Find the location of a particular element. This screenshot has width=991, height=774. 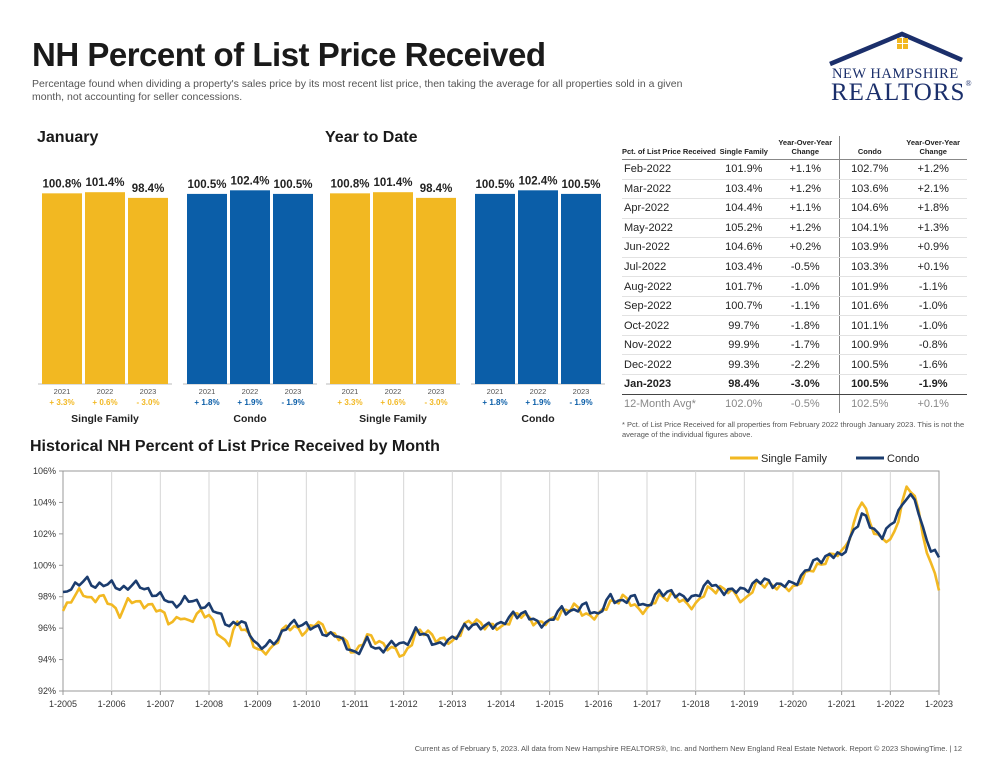

x-tick-label: 1-2009 is located at coordinates (258, 704).